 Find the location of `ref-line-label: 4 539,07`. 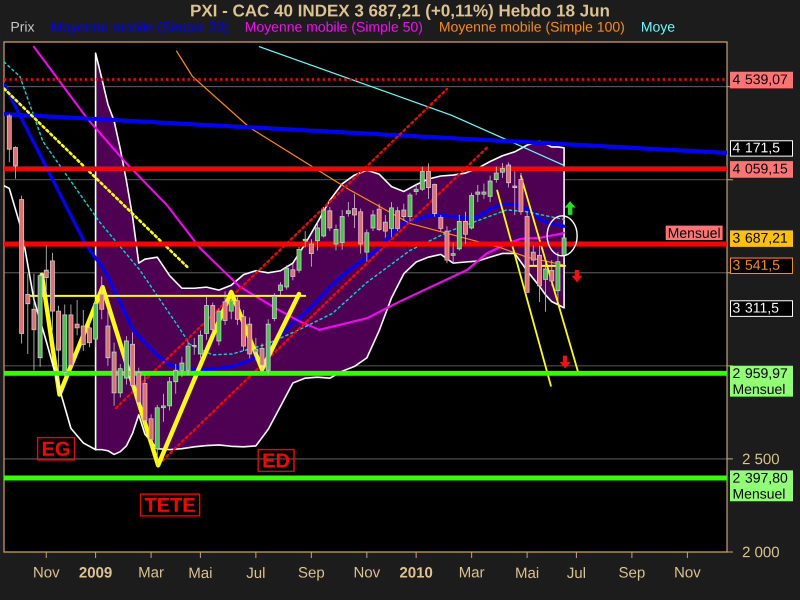

ref-line-label: 4 539,07 is located at coordinates (760, 80).